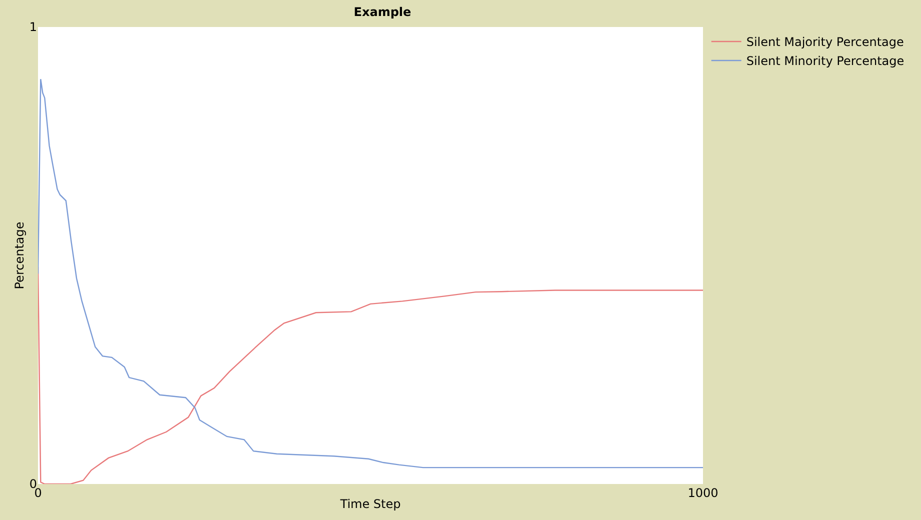 Image resolution: width=921 pixels, height=520 pixels. What do you see at coordinates (825, 61) in the screenshot?
I see `legend-label: Silent Minority Percentage` at bounding box center [825, 61].